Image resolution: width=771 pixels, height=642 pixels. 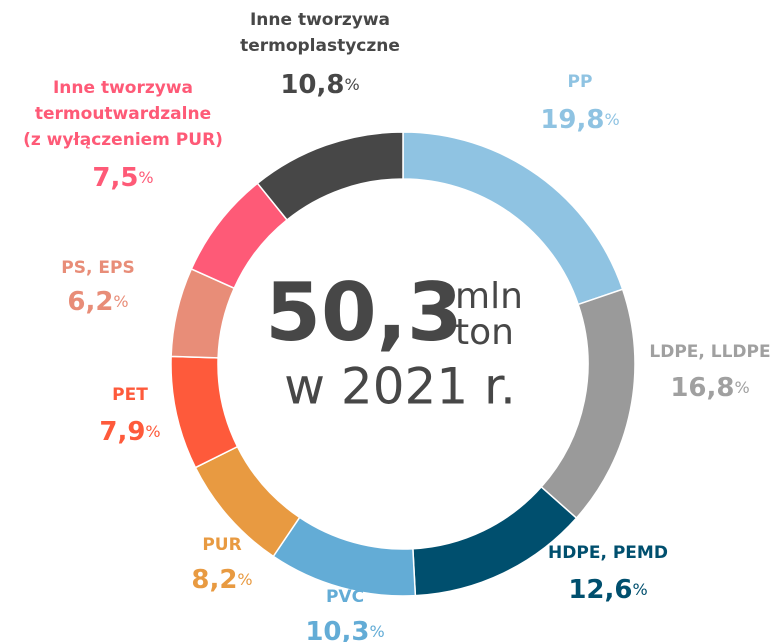 I want to click on value-label: 7,9%, so click(x=129, y=432).